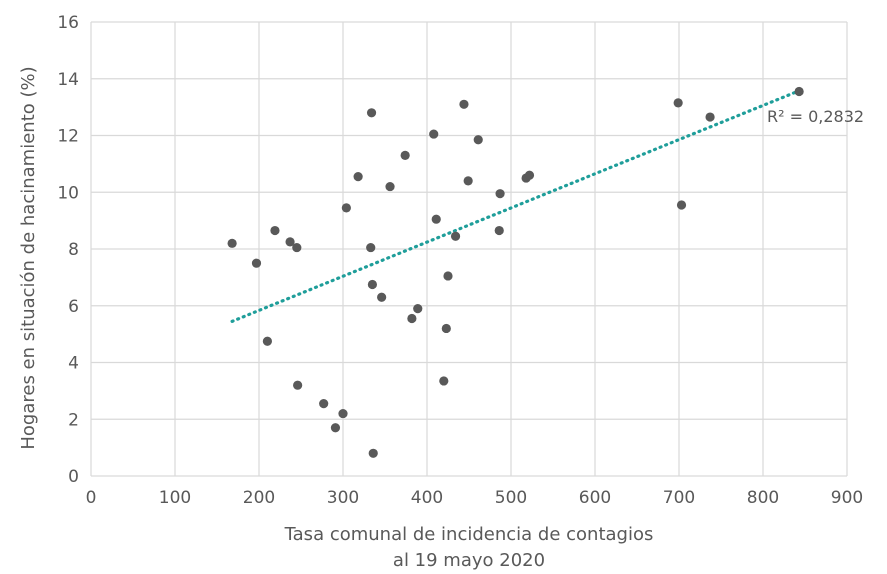  I want to click on y-tick-label: 12, so click(68, 137).